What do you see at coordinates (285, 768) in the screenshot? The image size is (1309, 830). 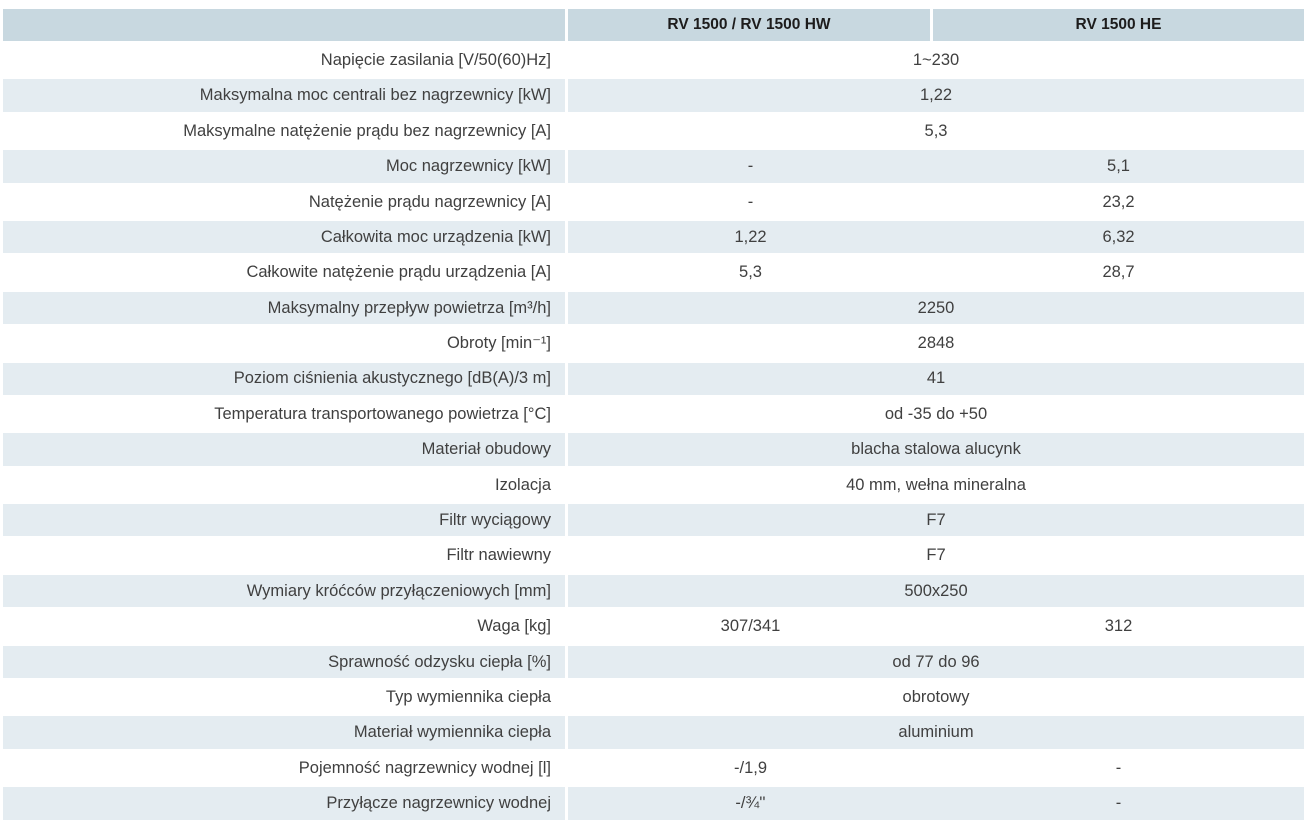 I see `row-label: Pojemność nagrzewnicy wodnej [l]` at bounding box center [285, 768].